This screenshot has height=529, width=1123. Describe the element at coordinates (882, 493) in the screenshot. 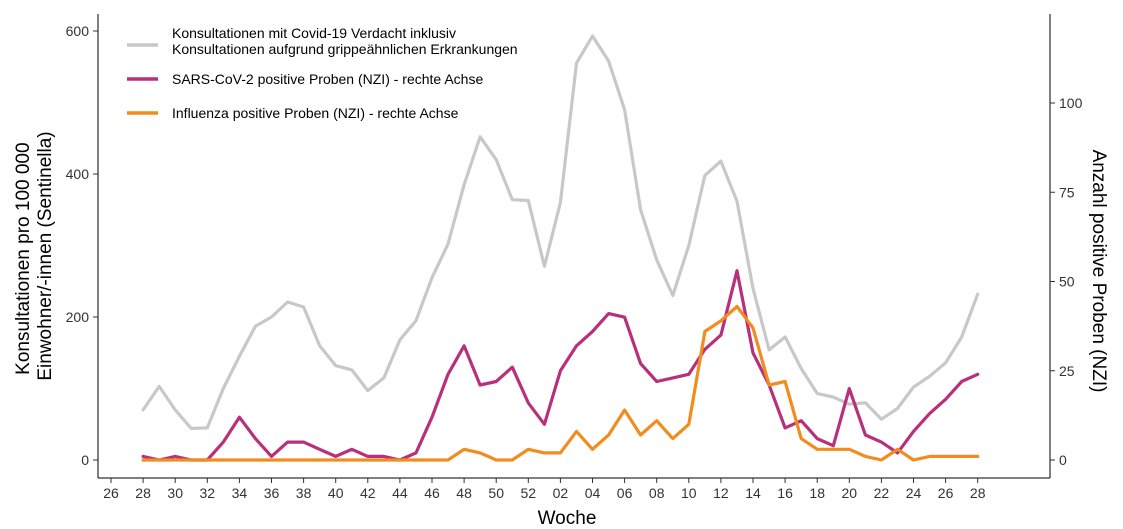

I see `x-tick-label: 22` at that location.